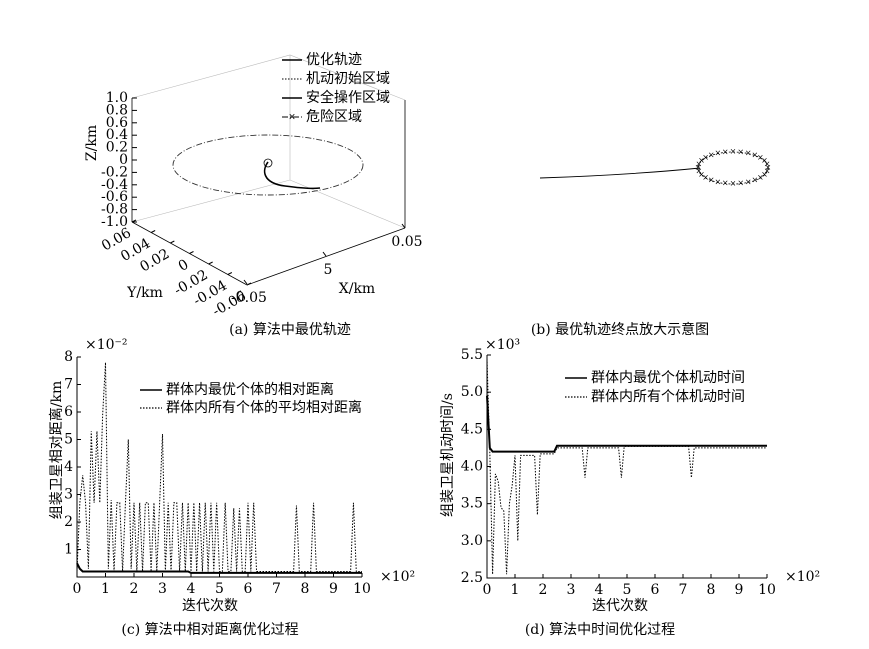 The width and height of the screenshot is (869, 649). What do you see at coordinates (68, 440) in the screenshot?
I see `y-tick-label: 5` at bounding box center [68, 440].